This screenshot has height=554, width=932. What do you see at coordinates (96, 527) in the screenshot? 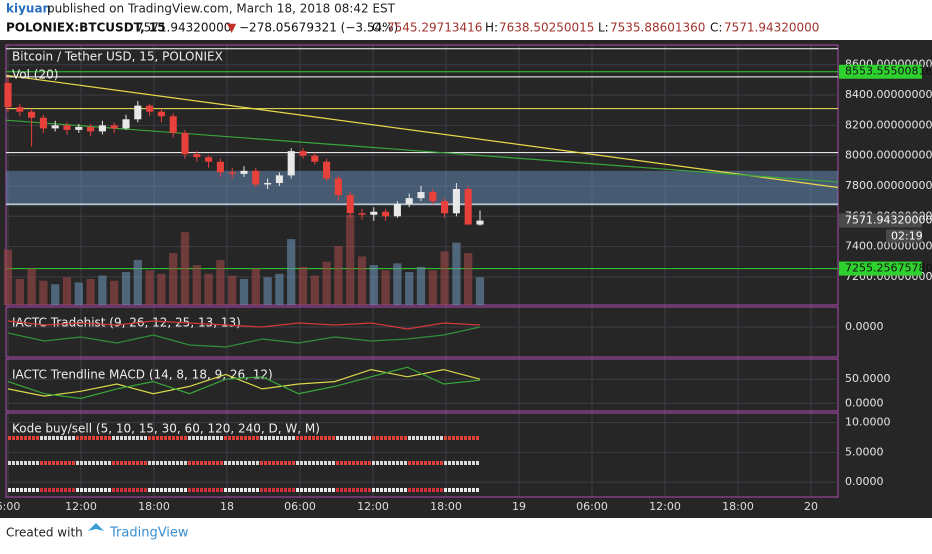
I see `logo` at bounding box center [96, 527].